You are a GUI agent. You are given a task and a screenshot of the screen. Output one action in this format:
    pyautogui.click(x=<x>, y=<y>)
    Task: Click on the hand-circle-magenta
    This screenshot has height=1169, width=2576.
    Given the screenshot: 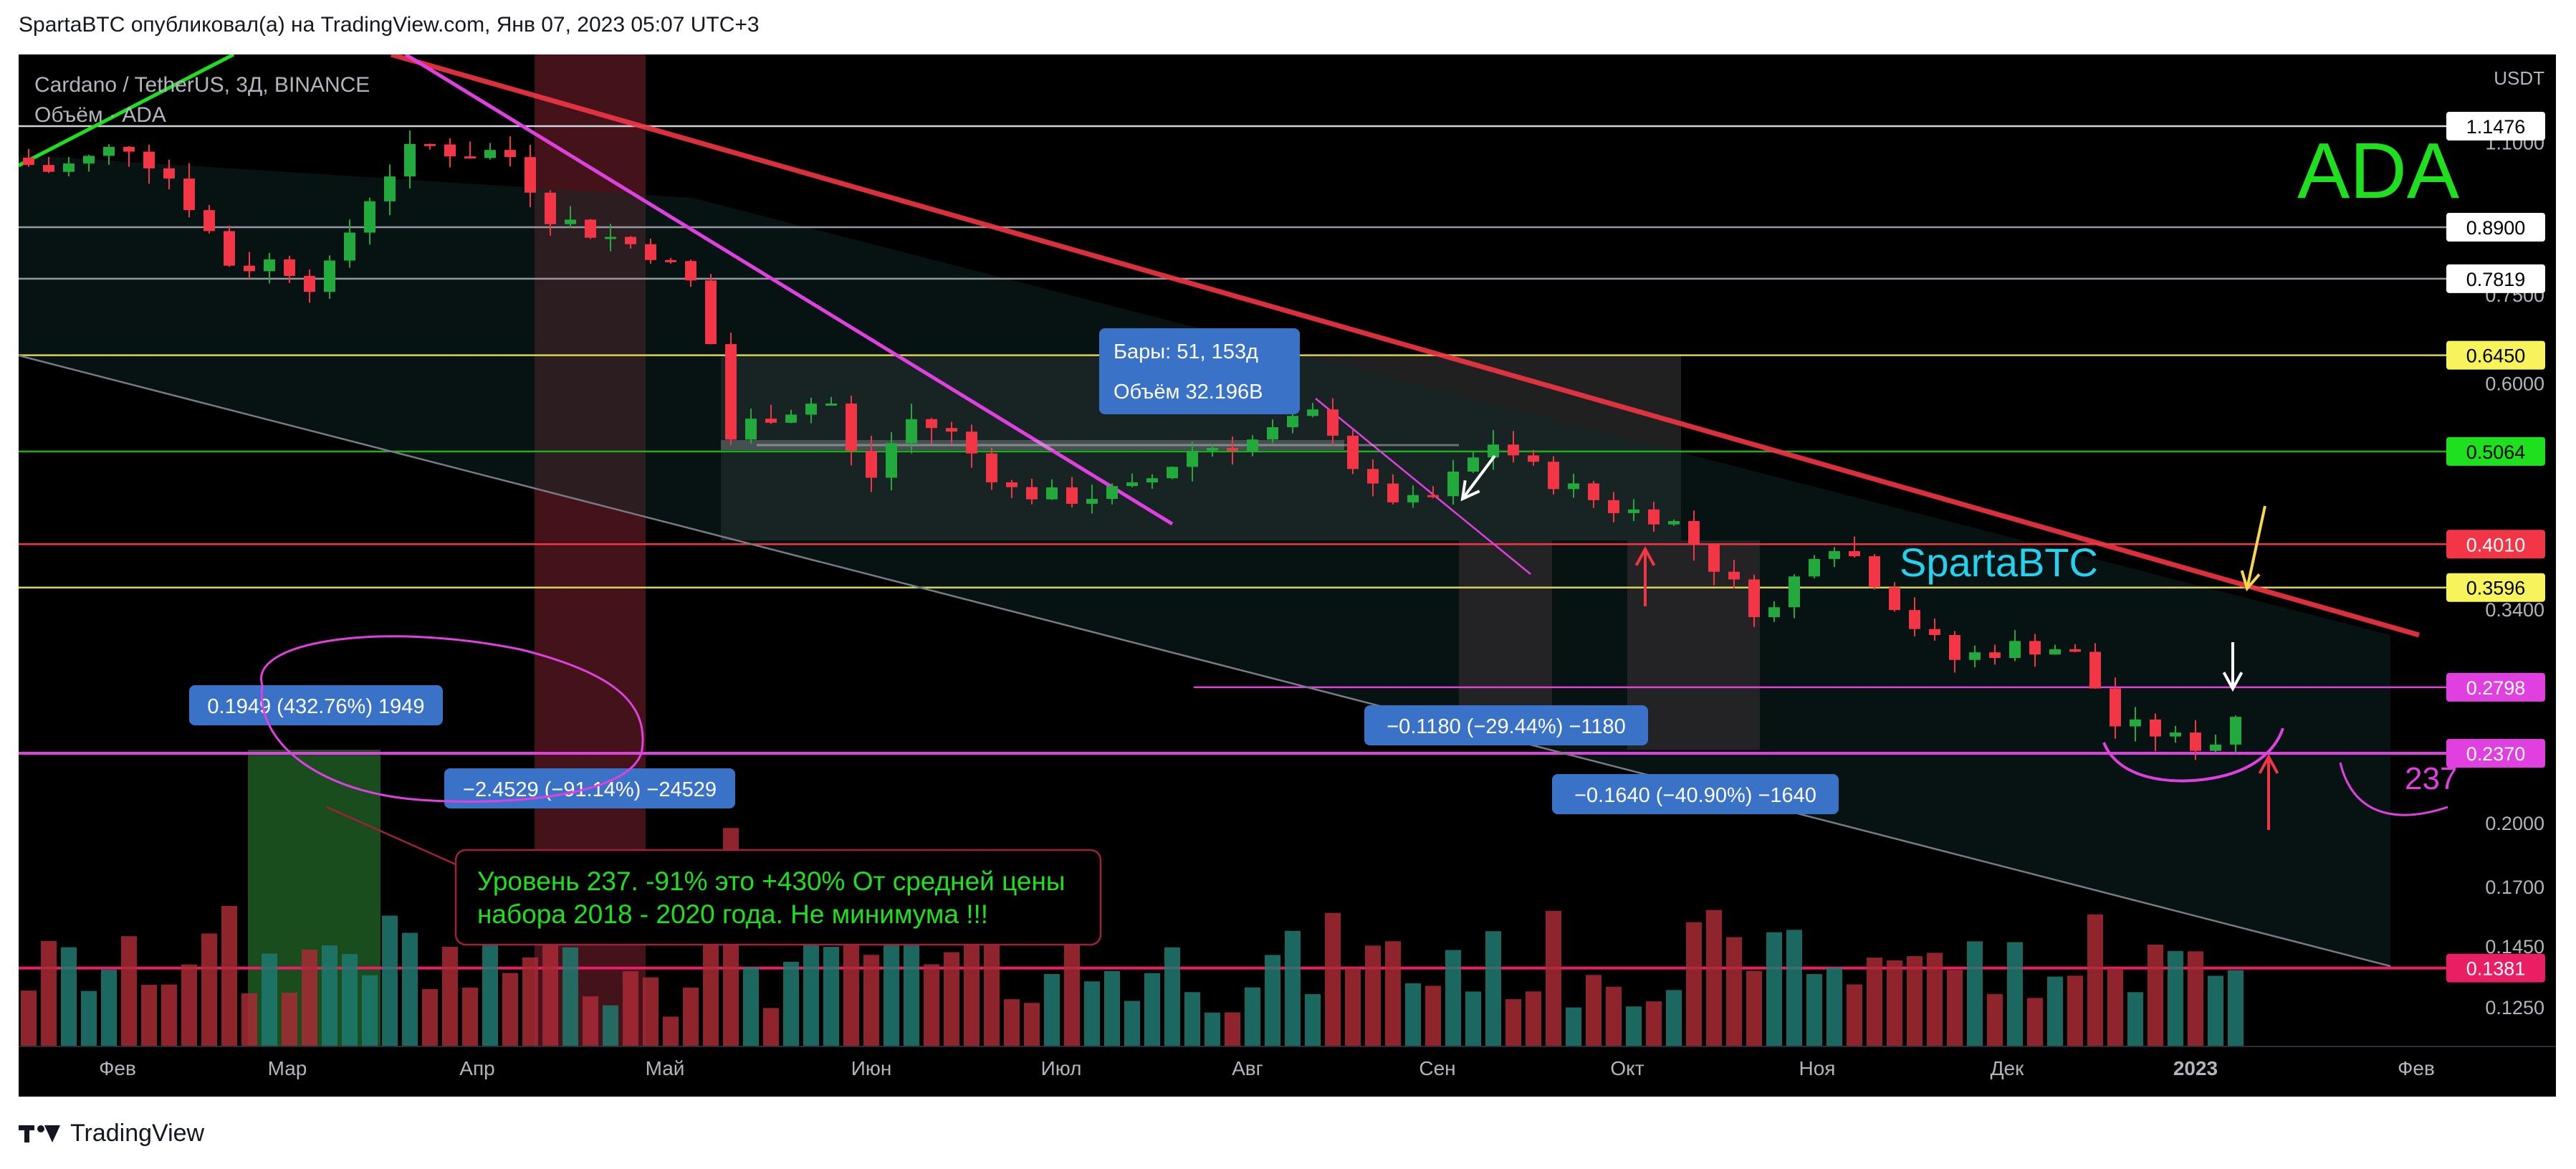 What is the action you would take?
    pyautogui.click(x=452, y=719)
    